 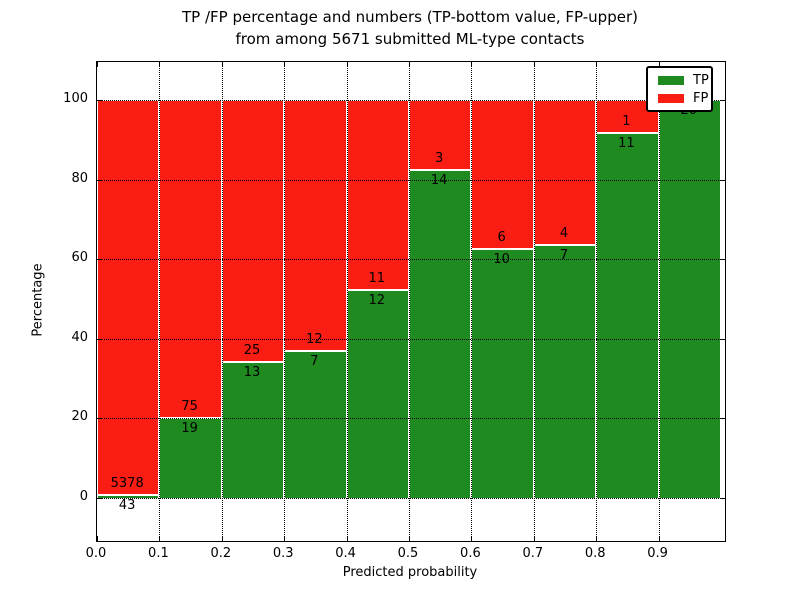 What do you see at coordinates (189, 406) in the screenshot?
I see `fp-count-label: 75` at bounding box center [189, 406].